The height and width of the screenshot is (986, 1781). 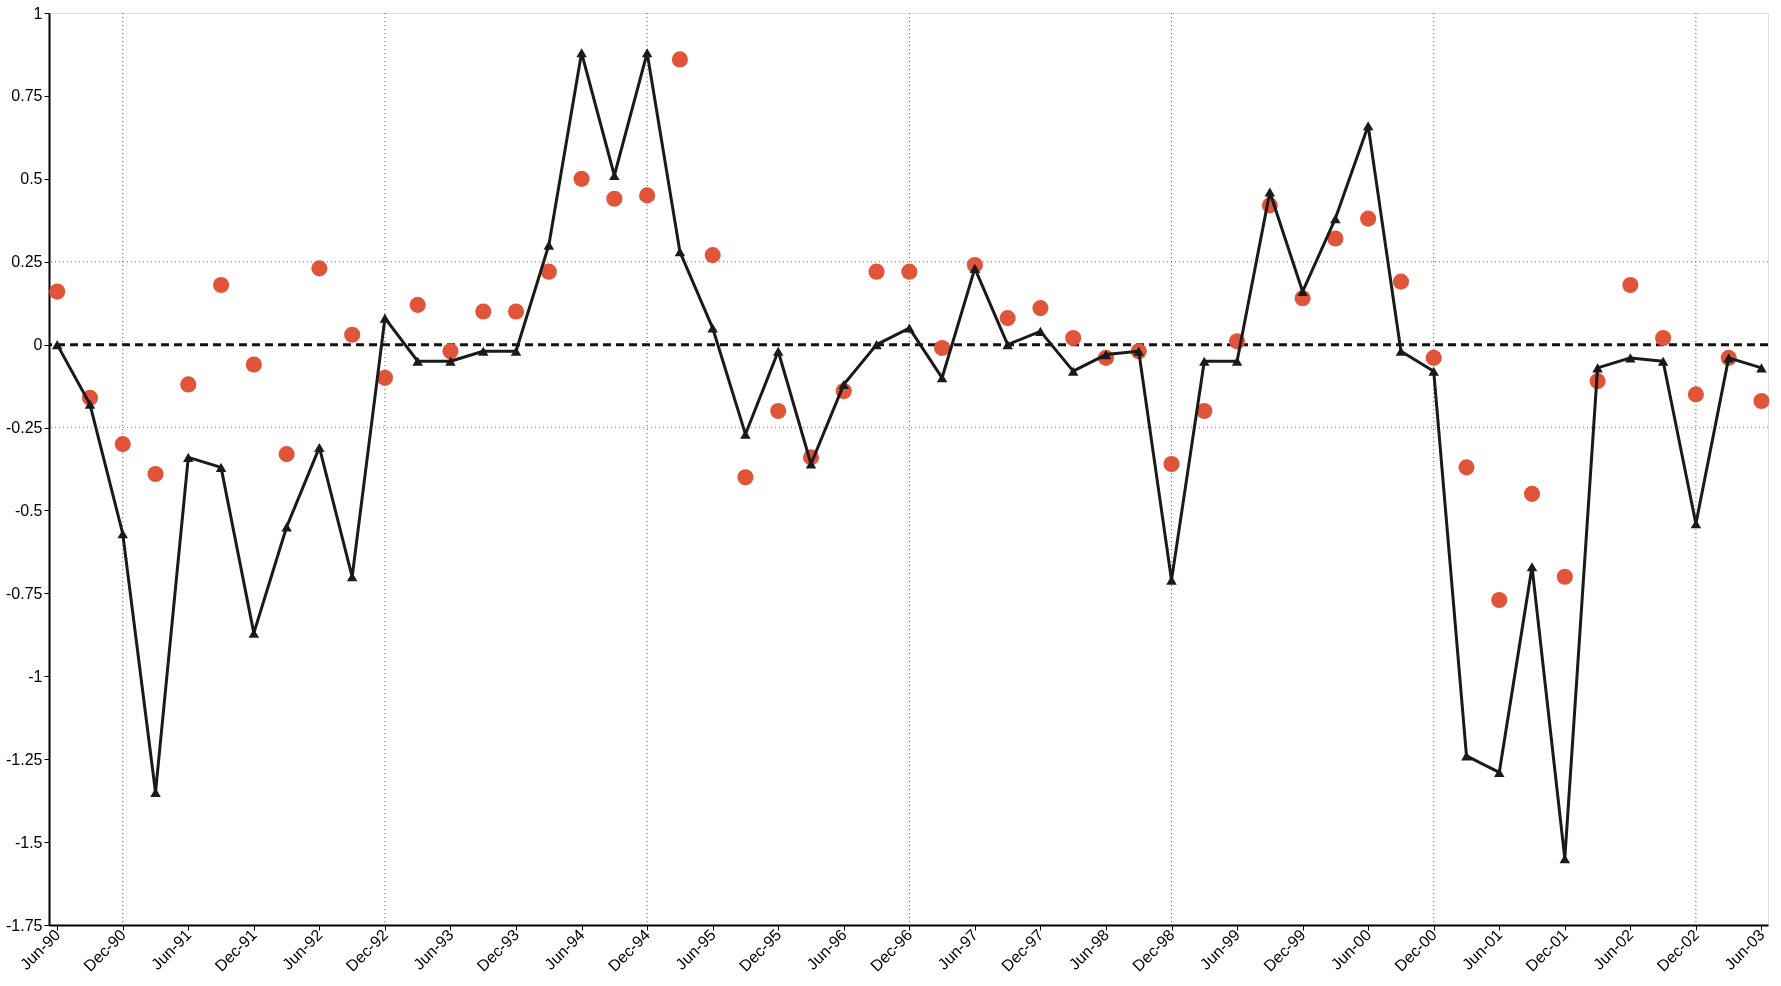 What do you see at coordinates (38, 345) in the screenshot?
I see `y-tick-label: 0` at bounding box center [38, 345].